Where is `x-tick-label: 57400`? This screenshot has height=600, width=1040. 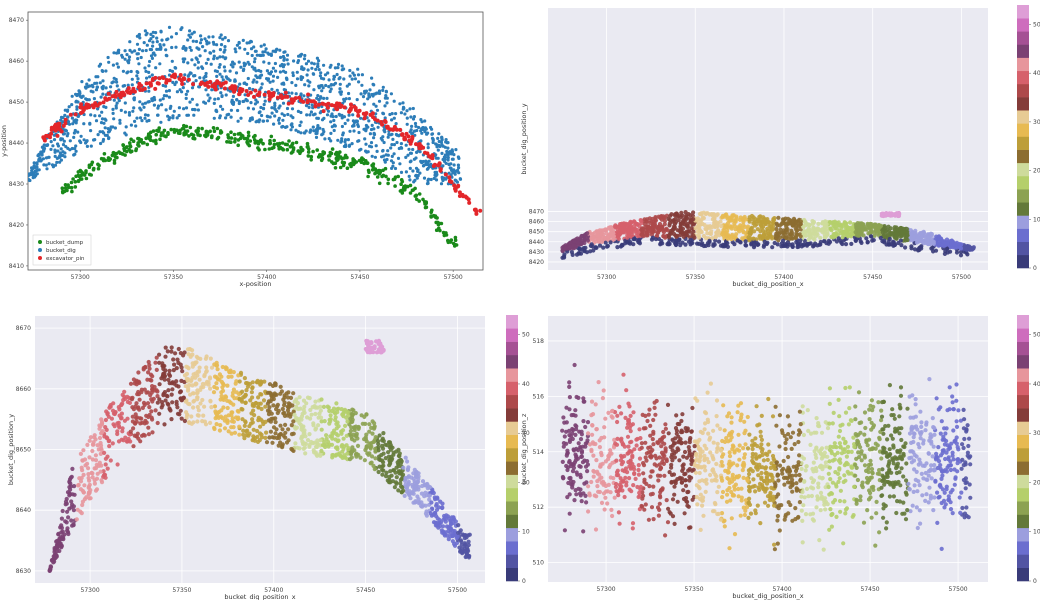 x-tick-label: 57400 is located at coordinates (273, 590).